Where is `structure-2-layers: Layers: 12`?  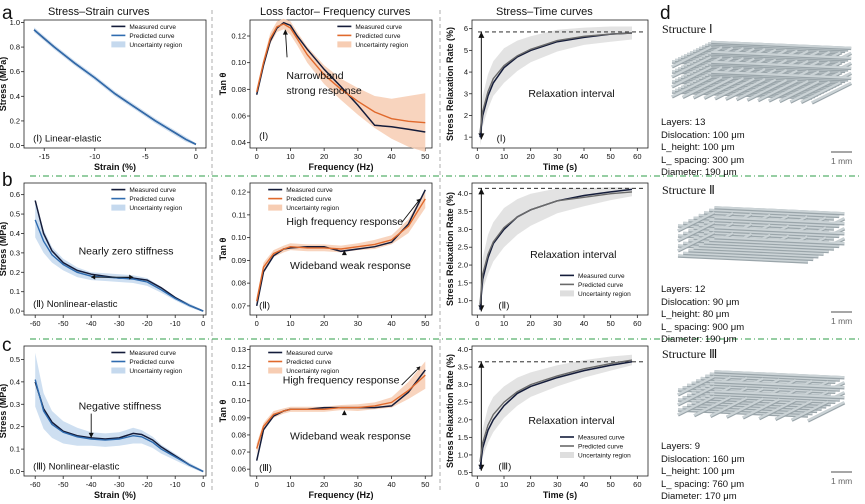 structure-2-layers: Layers: 12 is located at coordinates (683, 289).